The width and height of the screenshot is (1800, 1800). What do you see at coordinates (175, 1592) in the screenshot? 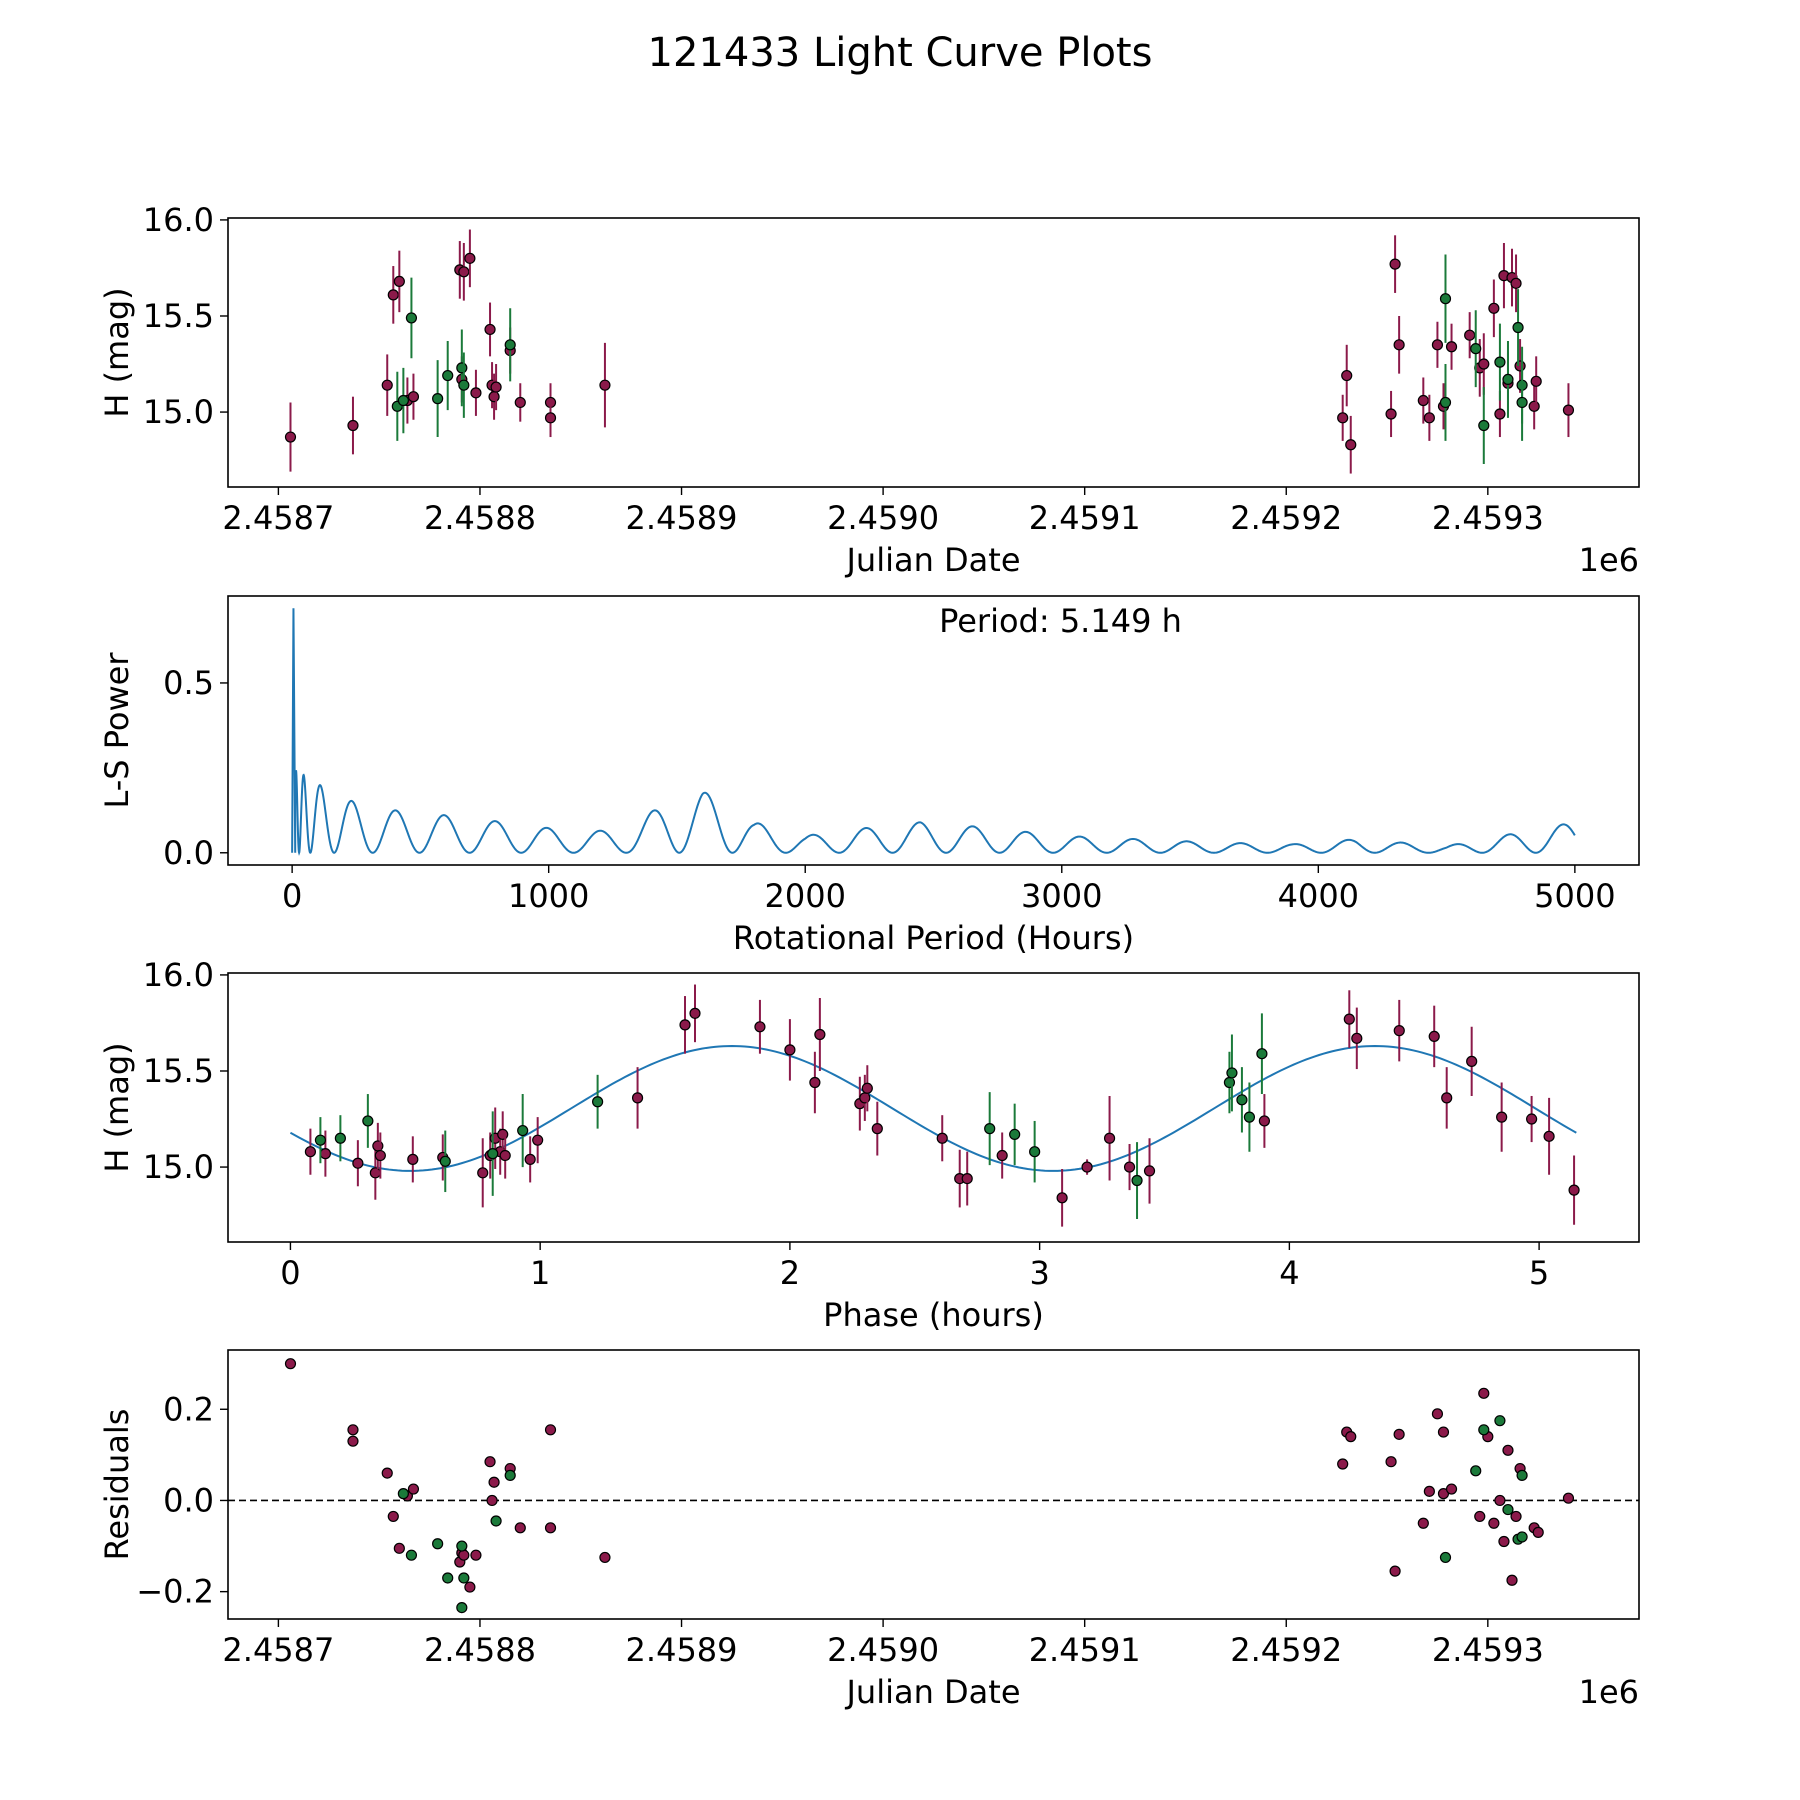
I see `res-ytick-label: −0.2` at bounding box center [175, 1592].